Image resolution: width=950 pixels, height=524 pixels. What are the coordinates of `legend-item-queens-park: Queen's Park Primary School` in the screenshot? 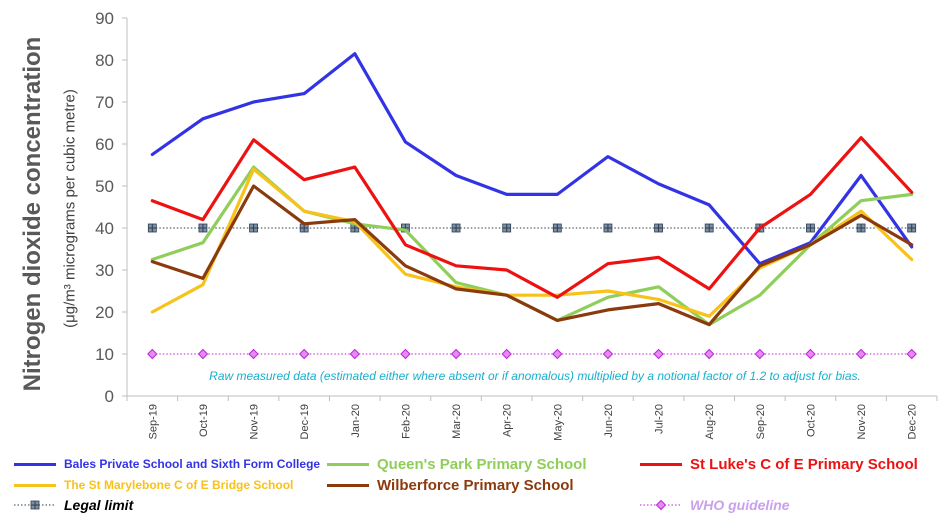 It's located at (457, 464).